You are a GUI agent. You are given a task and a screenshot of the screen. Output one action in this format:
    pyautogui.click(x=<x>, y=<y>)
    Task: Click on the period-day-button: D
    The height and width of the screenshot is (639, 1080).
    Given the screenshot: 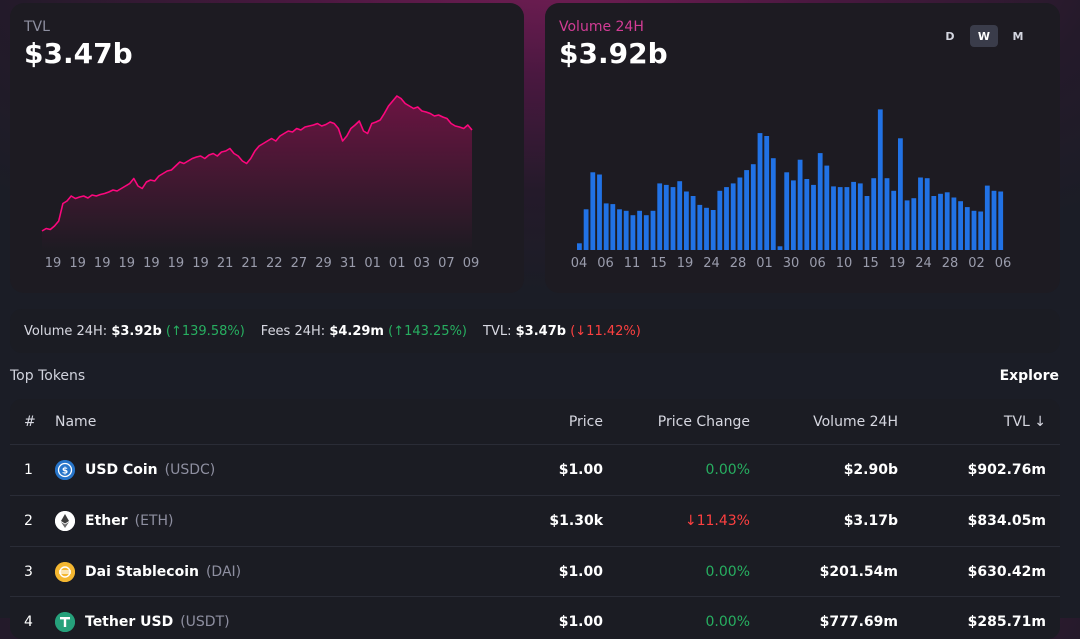 What is the action you would take?
    pyautogui.click(x=950, y=36)
    